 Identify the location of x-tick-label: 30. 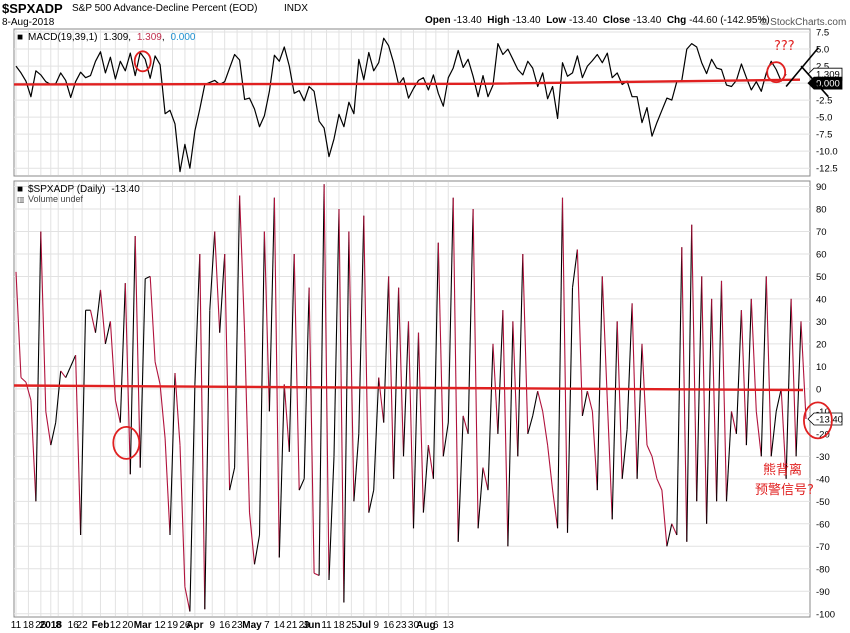
(414, 625).